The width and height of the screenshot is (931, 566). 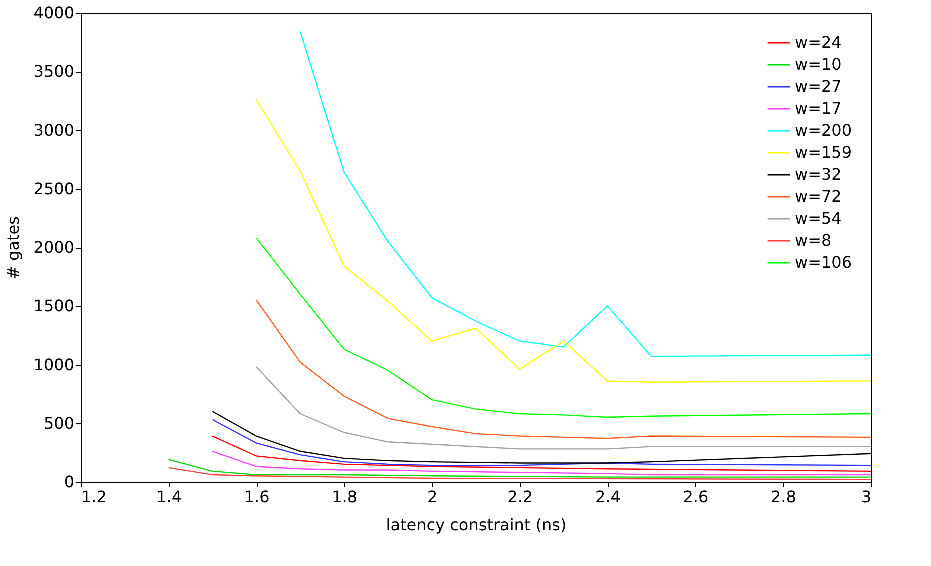 What do you see at coordinates (257, 497) in the screenshot?
I see `x-tick-label: 1.6` at bounding box center [257, 497].